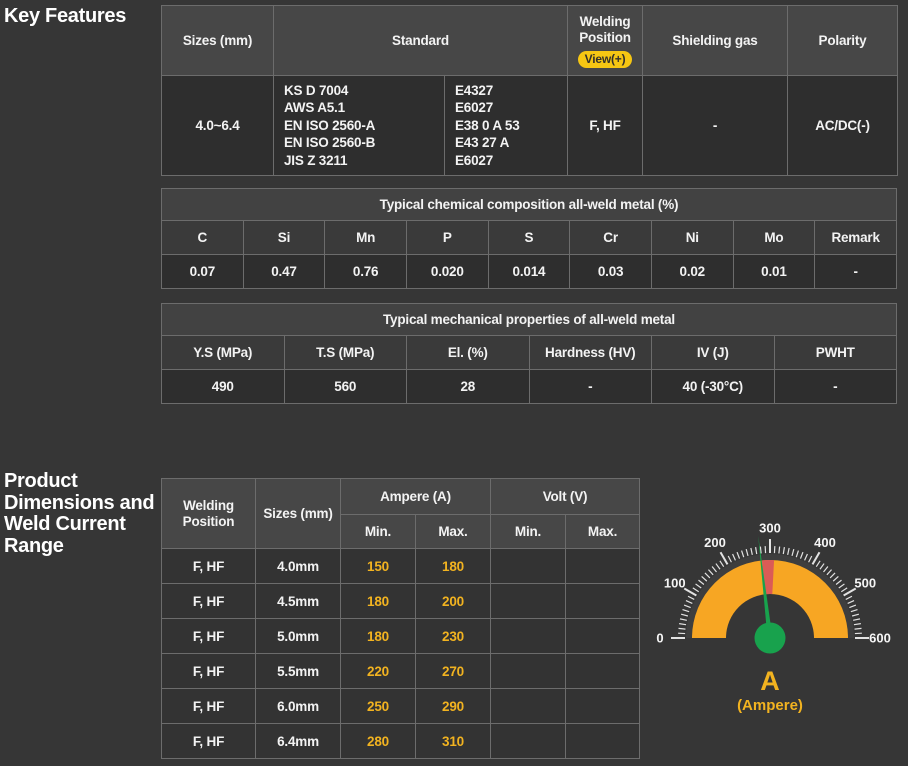 This screenshot has height=766, width=908. What do you see at coordinates (223, 386) in the screenshot?
I see `mech-value: 490` at bounding box center [223, 386].